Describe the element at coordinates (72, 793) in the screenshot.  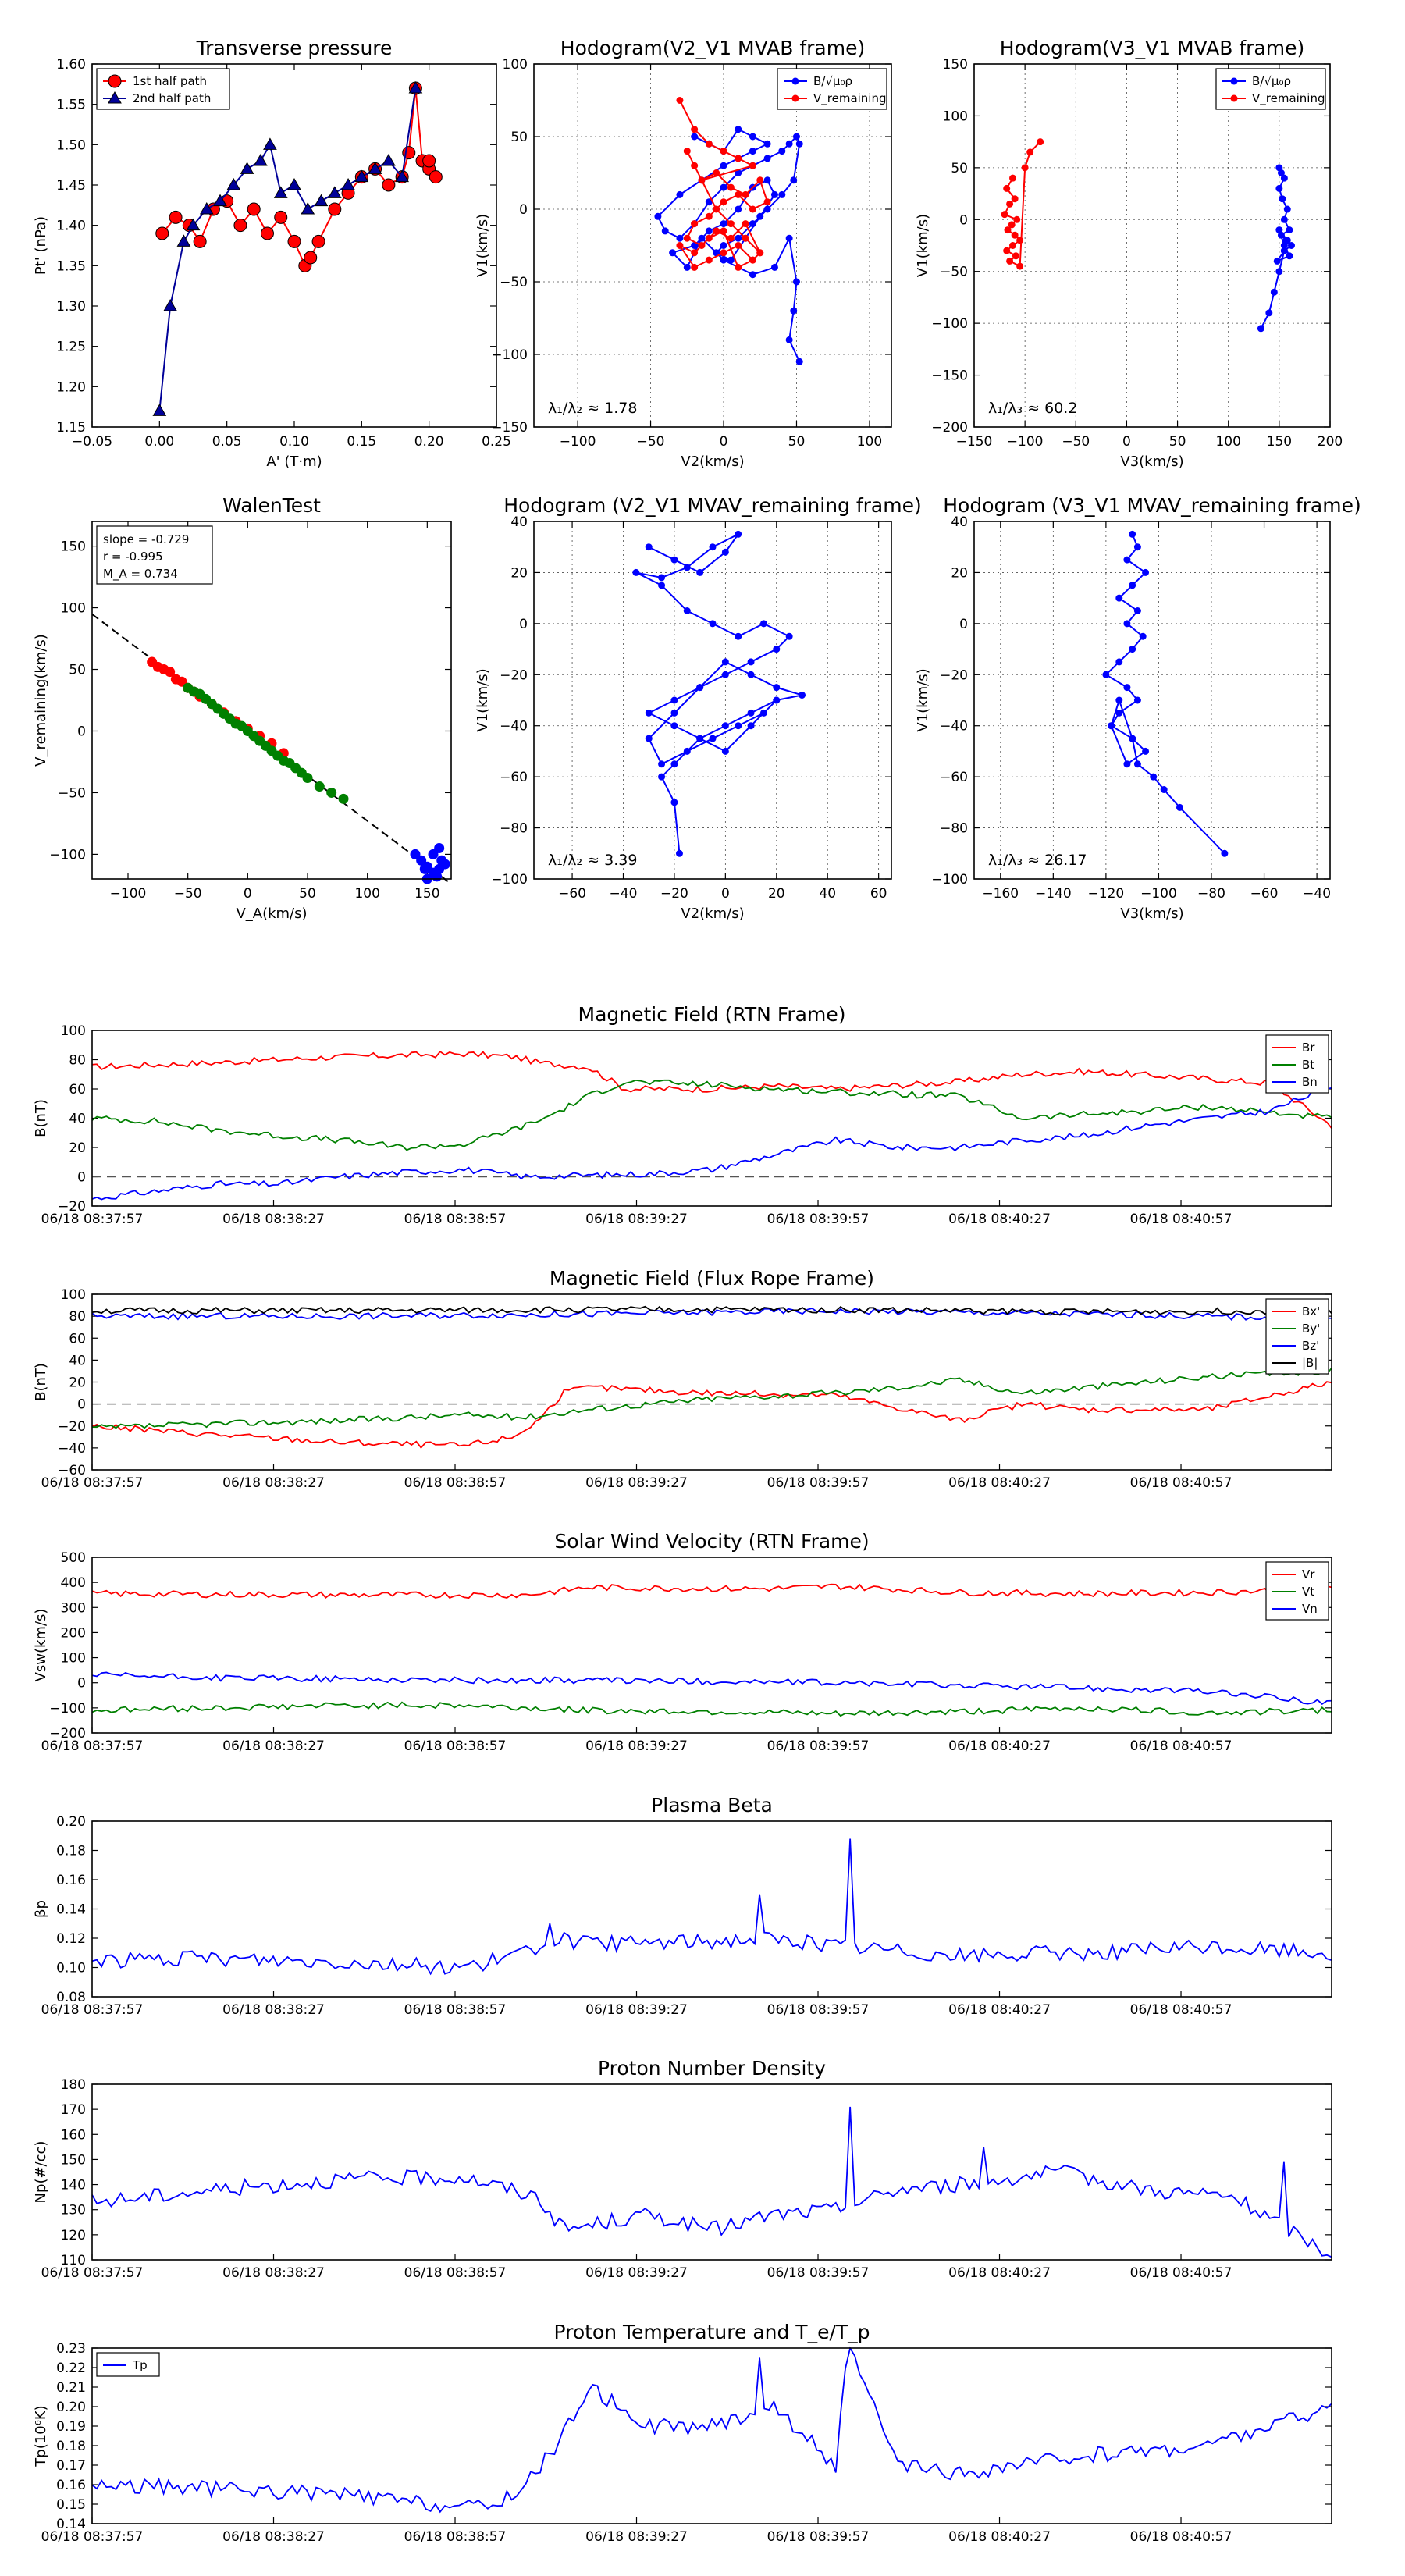
I see `walen-ytick-label: −50` at that location.